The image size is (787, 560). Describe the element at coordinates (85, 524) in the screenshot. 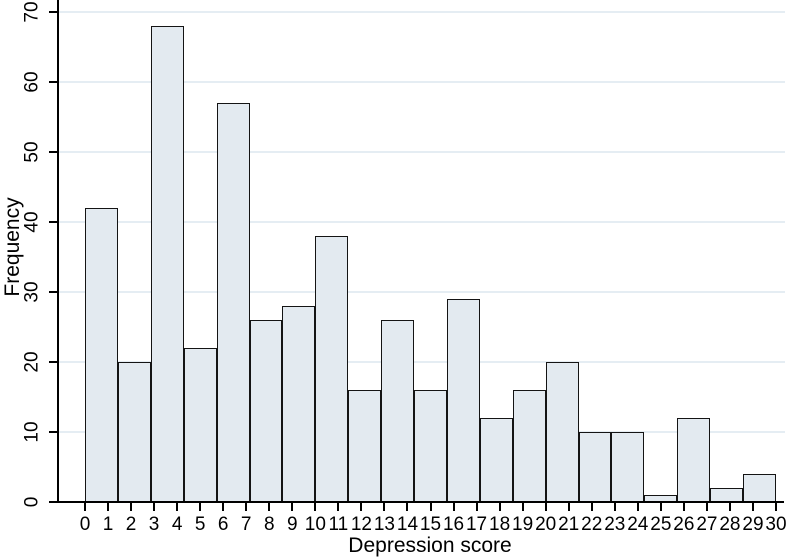

I see `x-tick-label: 0` at that location.